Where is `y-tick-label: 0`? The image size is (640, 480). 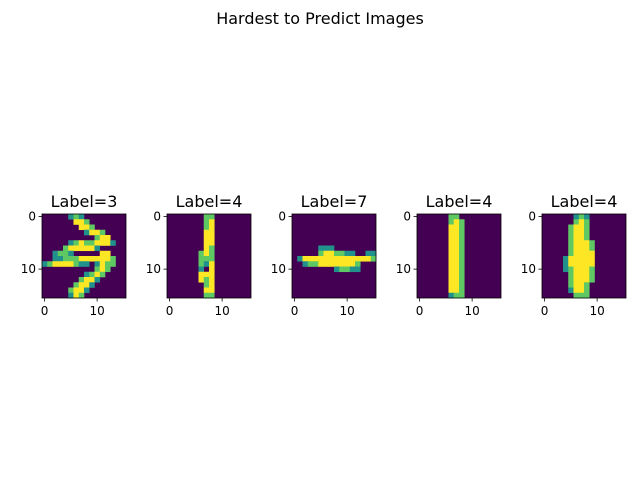
y-tick-label: 0 is located at coordinates (282, 217).